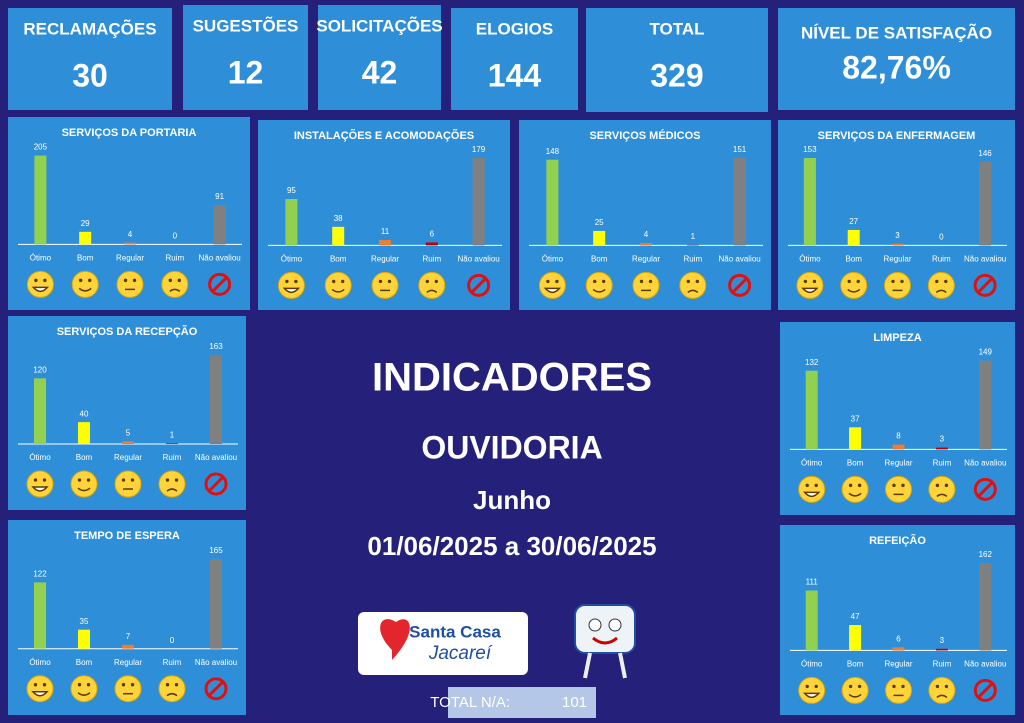 The width and height of the screenshot is (1024, 723). Describe the element at coordinates (219, 196) in the screenshot. I see `value-label: 91` at that location.